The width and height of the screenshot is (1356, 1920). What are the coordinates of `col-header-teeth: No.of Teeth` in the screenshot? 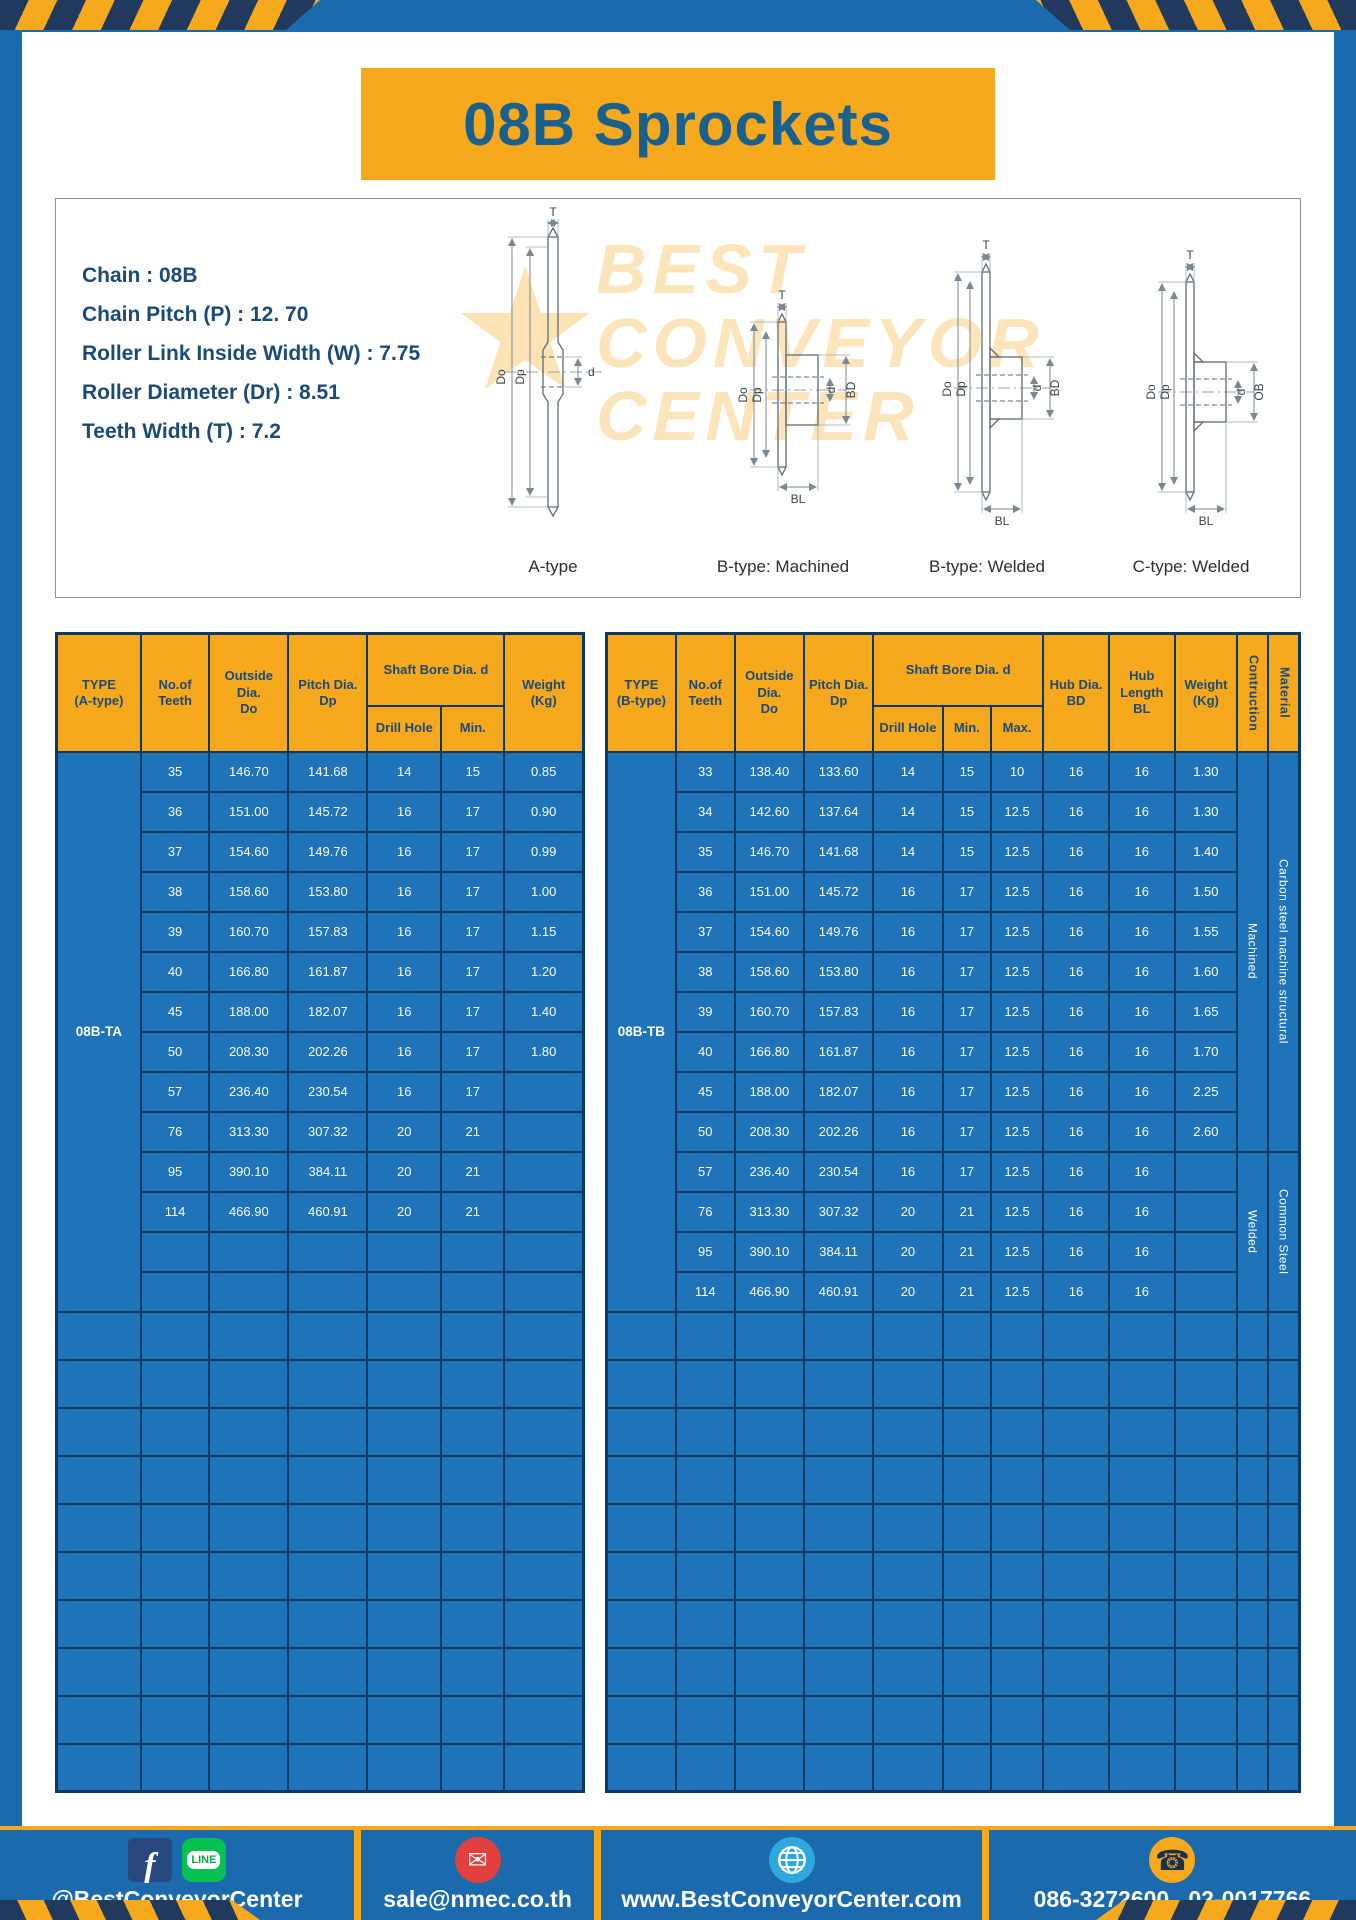 It's located at (705, 692).